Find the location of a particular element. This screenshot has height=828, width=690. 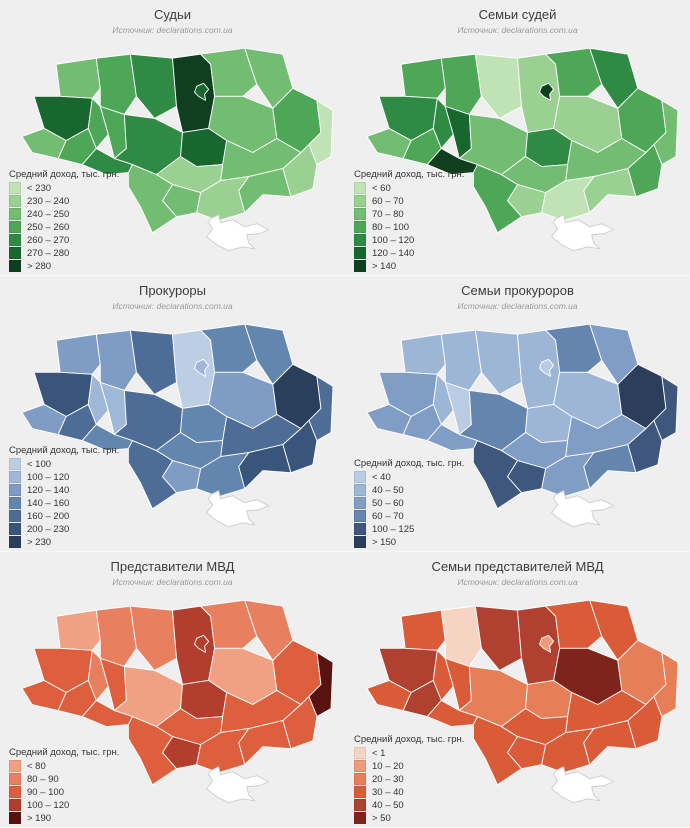

legend-row: > 140 is located at coordinates (409, 266).